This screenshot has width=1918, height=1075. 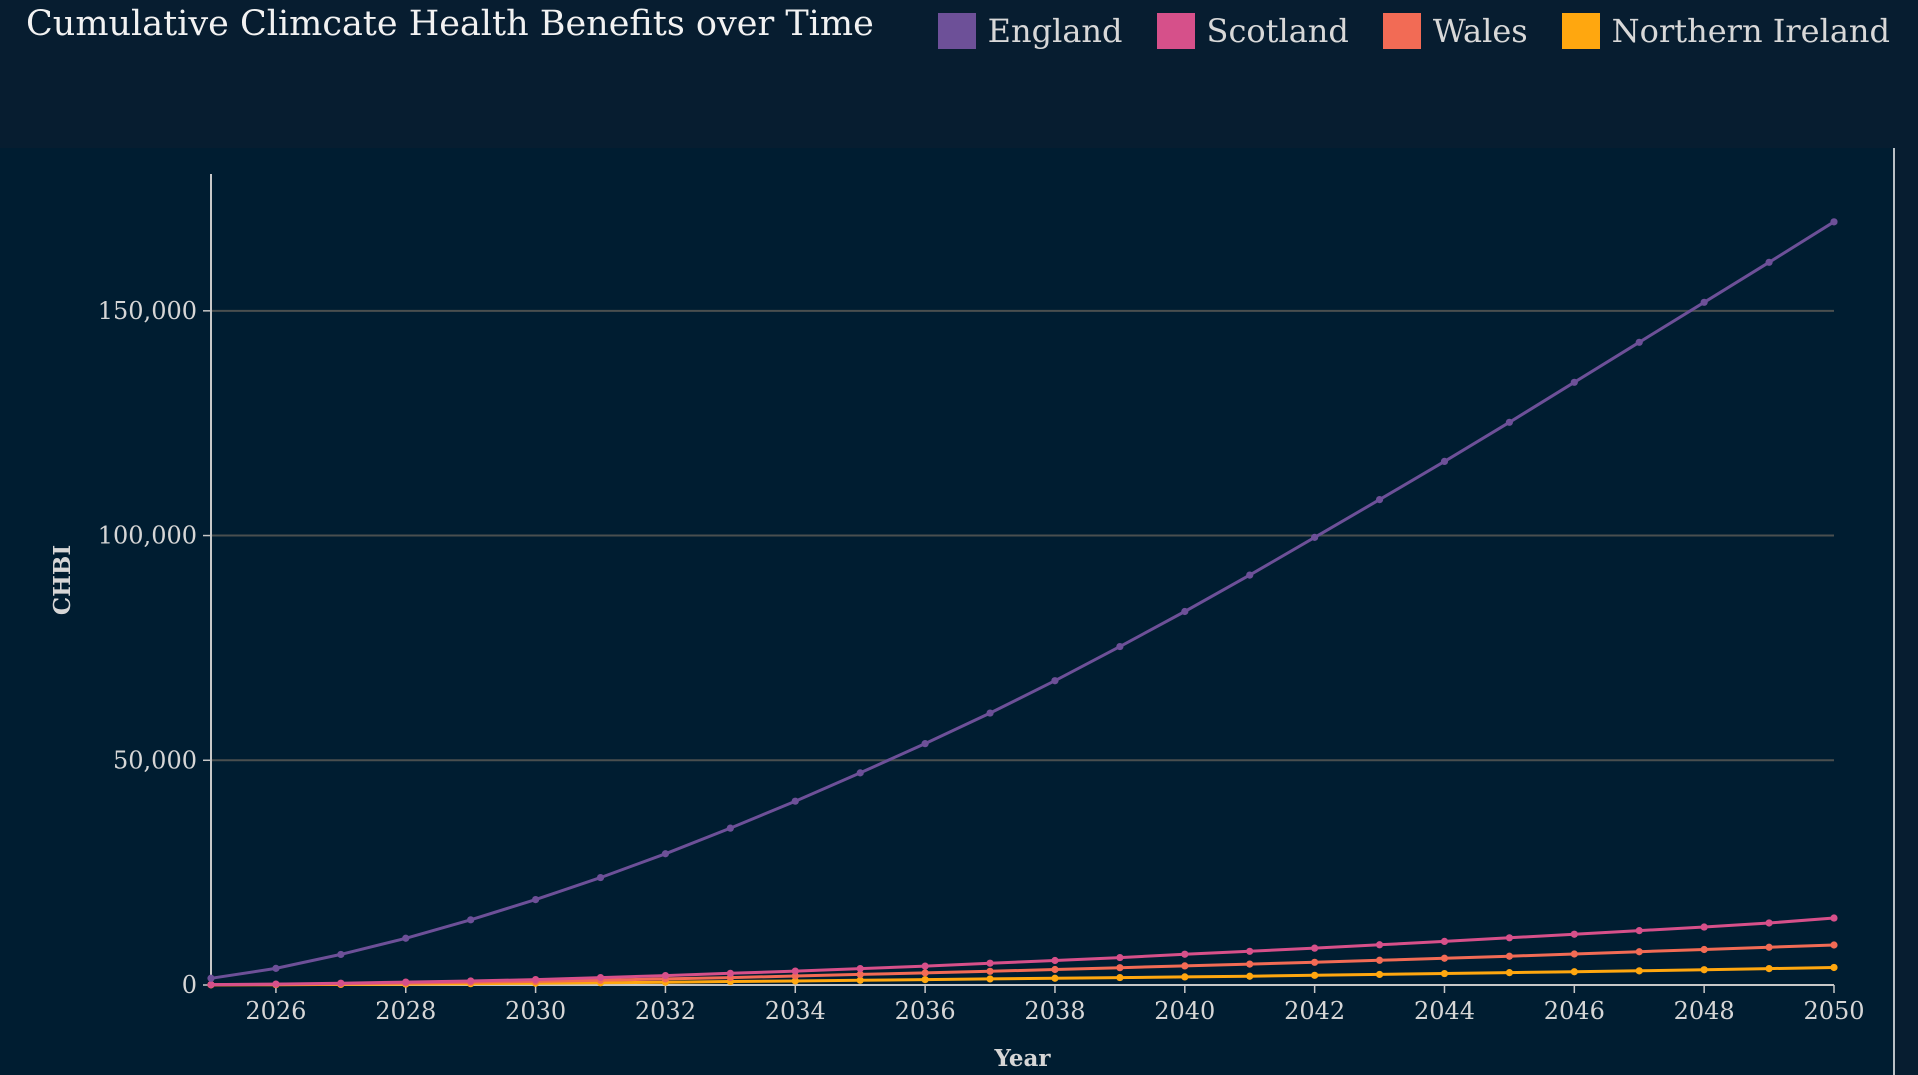 What do you see at coordinates (1750, 31) in the screenshot?
I see `legend-label-northern-ireland: Northern Ireland` at bounding box center [1750, 31].